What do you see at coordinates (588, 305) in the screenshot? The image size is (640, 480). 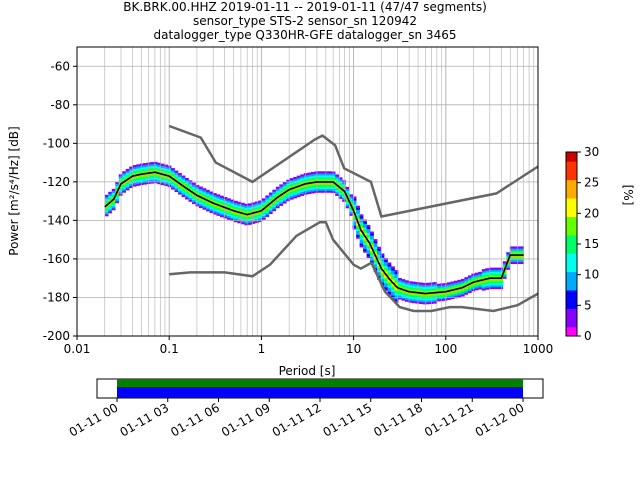 I see `colorbar-tick-label: 5` at bounding box center [588, 305].